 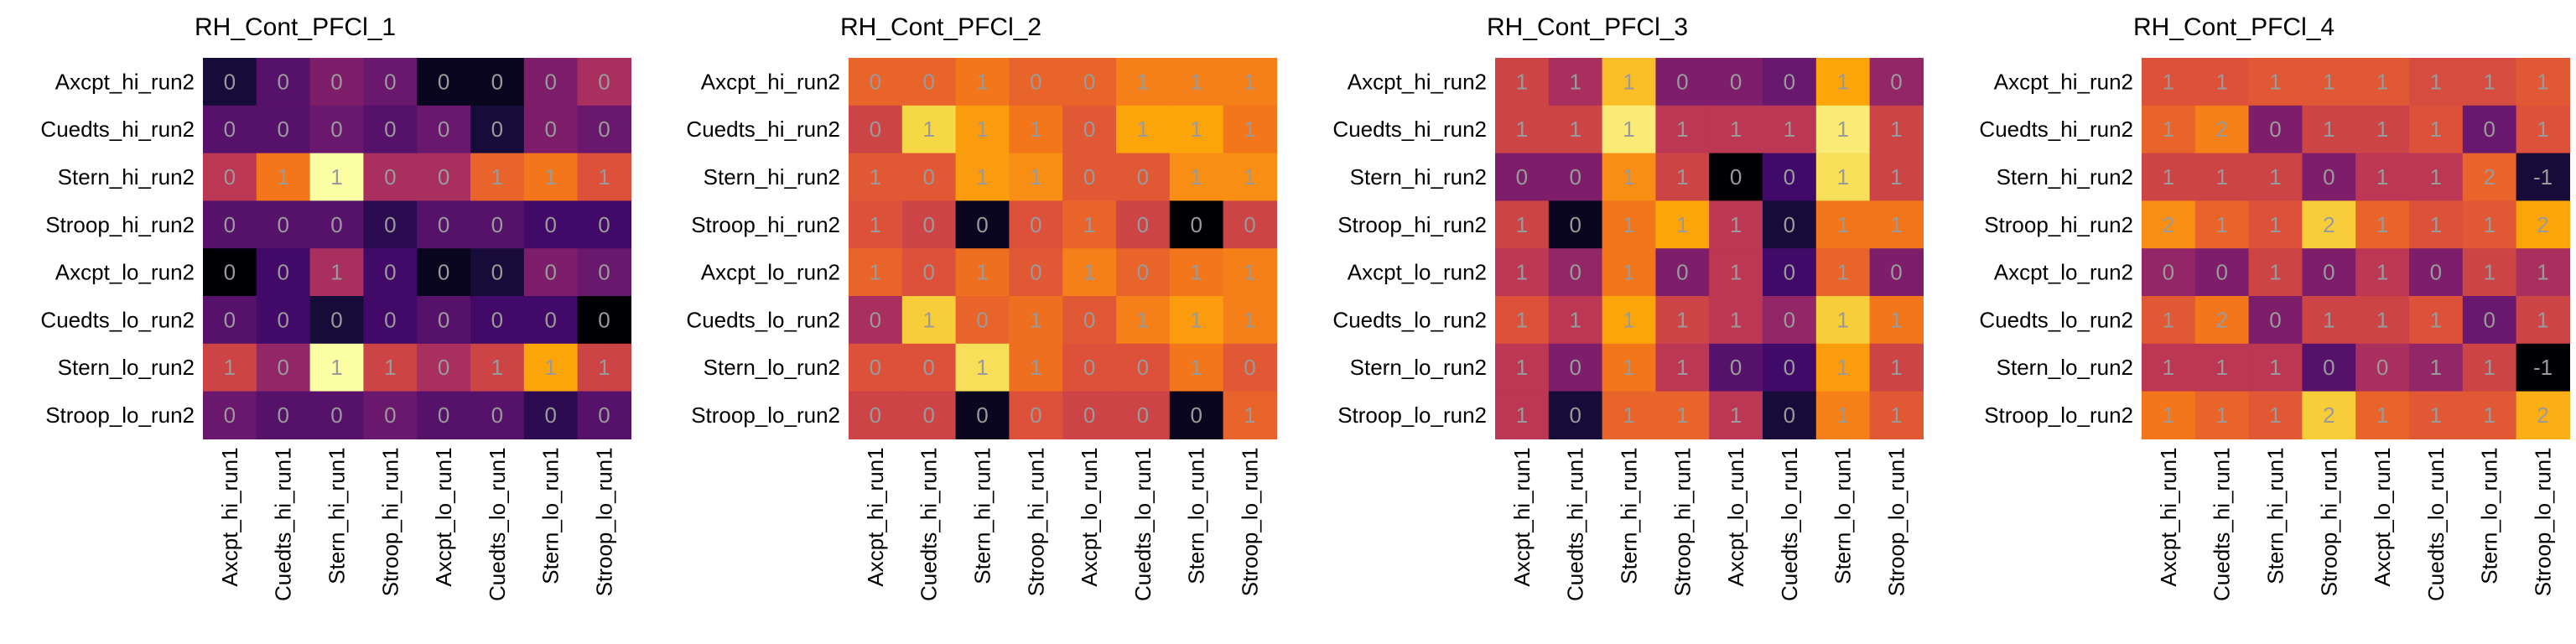 I want to click on row-tick-label: Stern_lo_run2, so click(x=772, y=367).